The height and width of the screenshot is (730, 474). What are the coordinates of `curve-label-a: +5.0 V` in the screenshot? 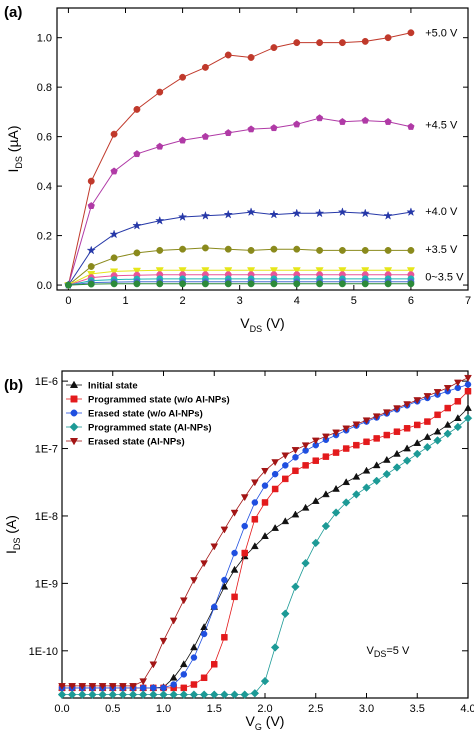 It's located at (441, 34).